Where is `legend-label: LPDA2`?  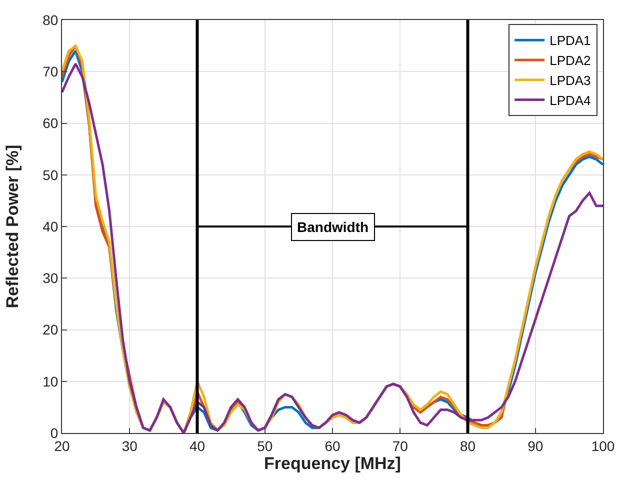
legend-label: LPDA2 is located at coordinates (570, 60).